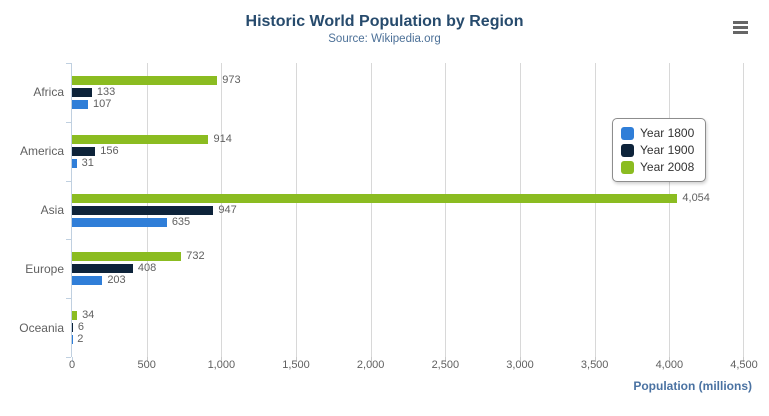 The image size is (769, 416). What do you see at coordinates (227, 209) in the screenshot?
I see `data-label-asia-year-1900: 947` at bounding box center [227, 209].